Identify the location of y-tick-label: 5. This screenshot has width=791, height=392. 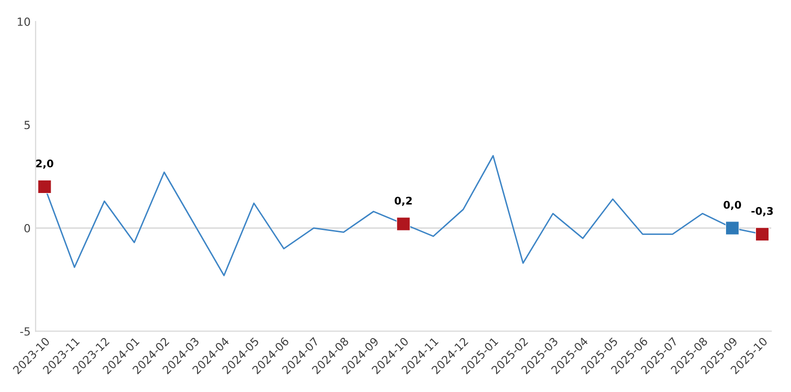
(27, 125).